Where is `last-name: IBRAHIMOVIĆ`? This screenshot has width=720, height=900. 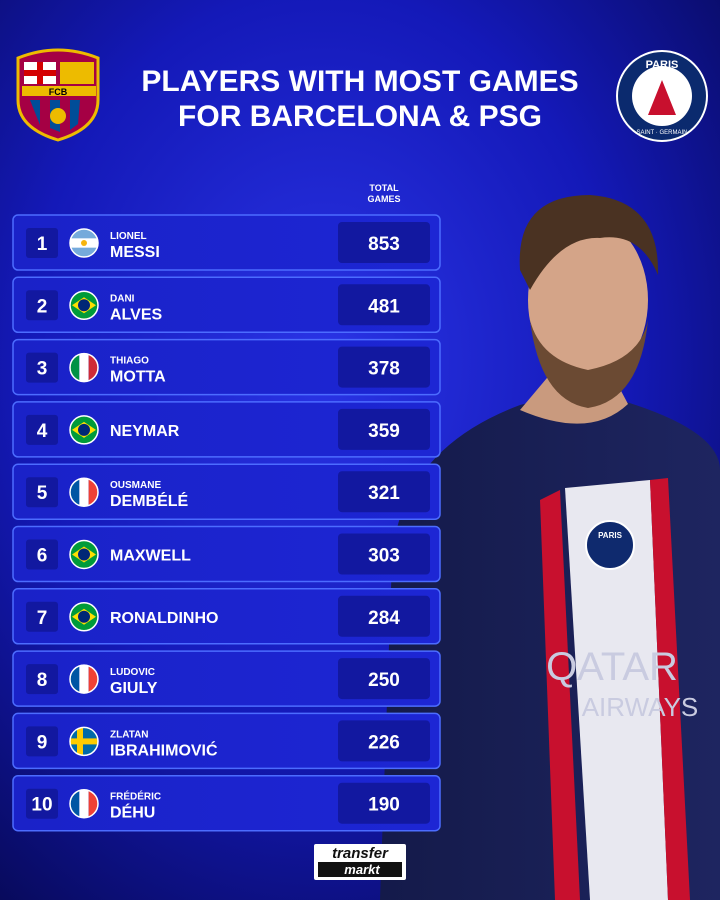 last-name: IBRAHIMOVIĆ is located at coordinates (164, 749).